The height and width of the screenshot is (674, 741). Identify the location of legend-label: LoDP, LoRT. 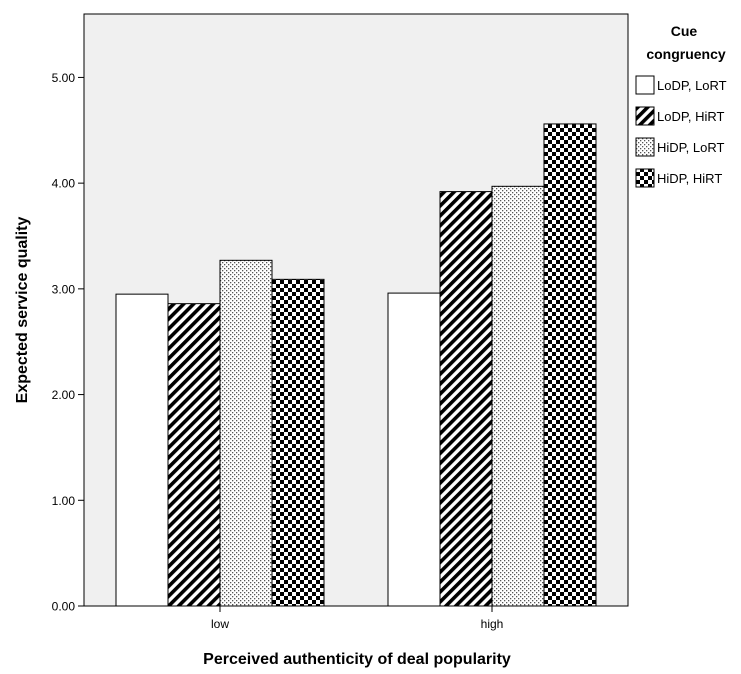
(692, 85).